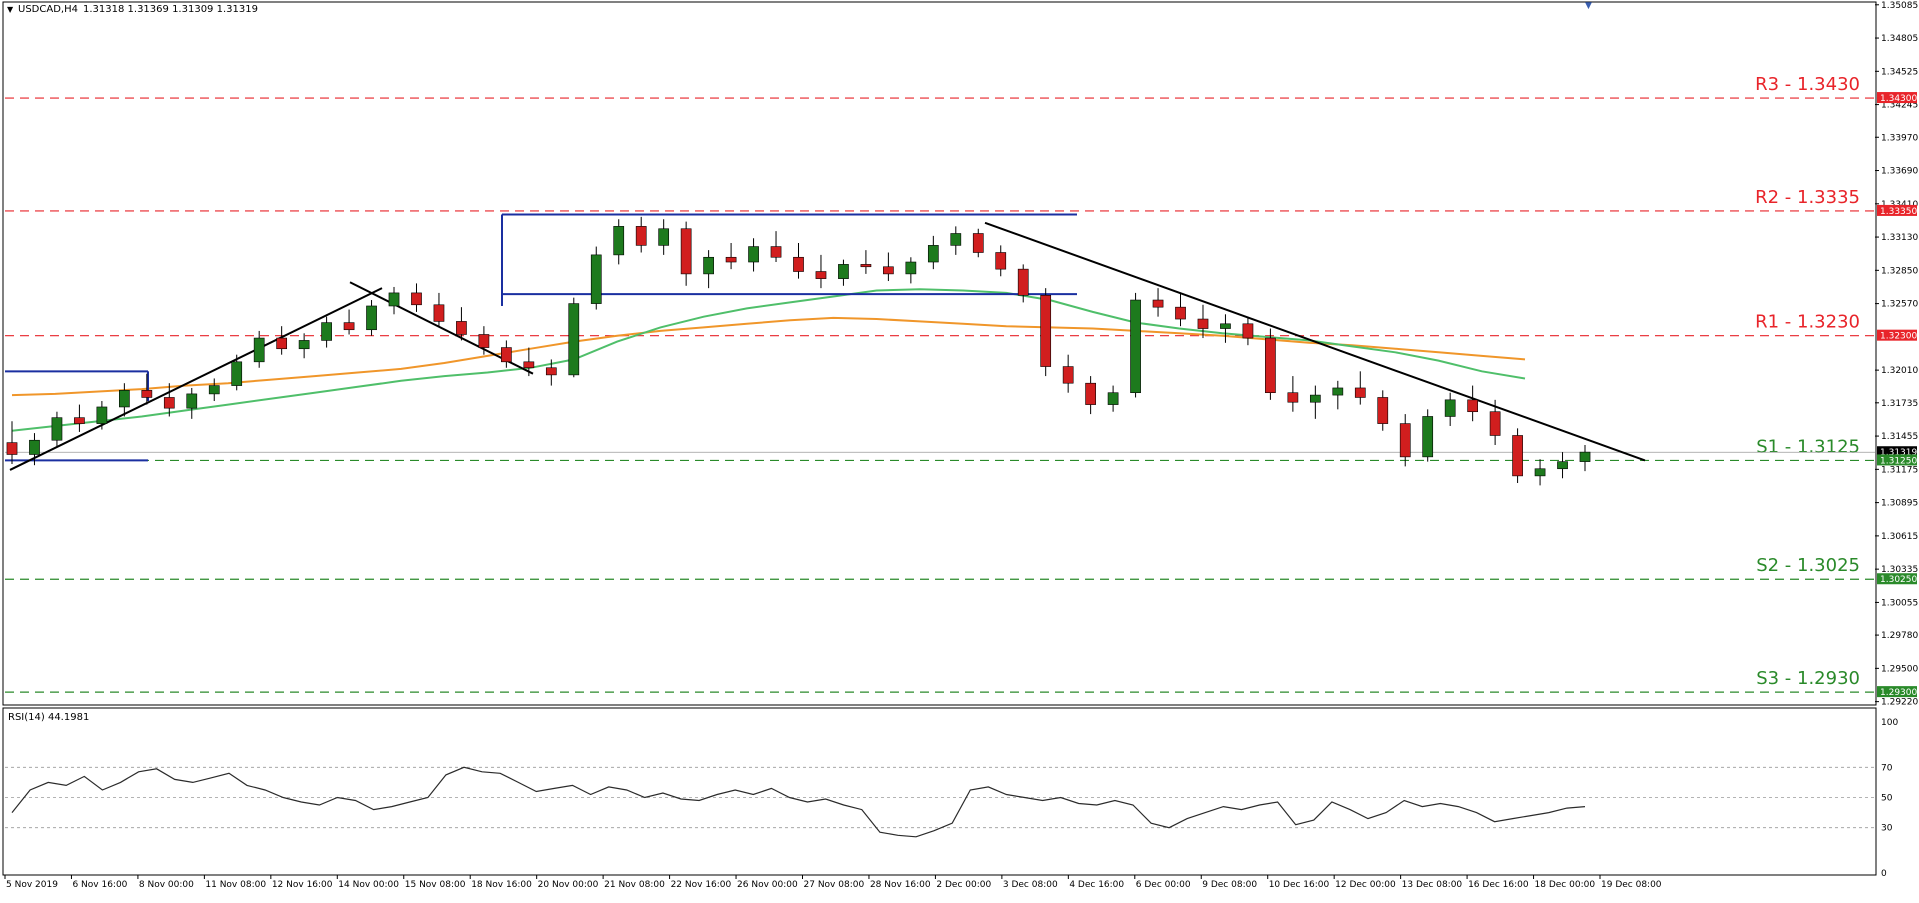 This screenshot has height=903, width=1919. Describe the element at coordinates (1631, 885) in the screenshot. I see `time-tick-label: 19 Dec 08:00` at that location.